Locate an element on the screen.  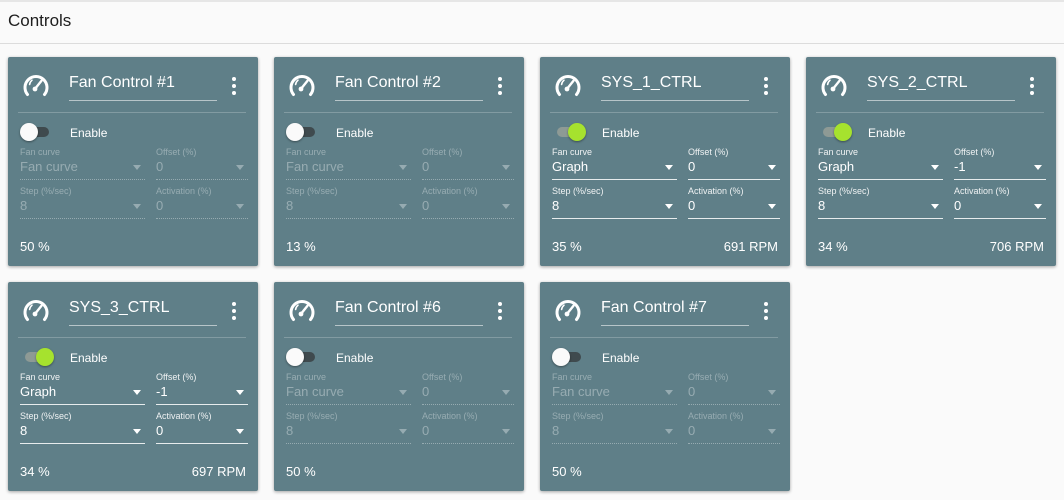
card-title-field: Fan Control #1 is located at coordinates (143, 87).